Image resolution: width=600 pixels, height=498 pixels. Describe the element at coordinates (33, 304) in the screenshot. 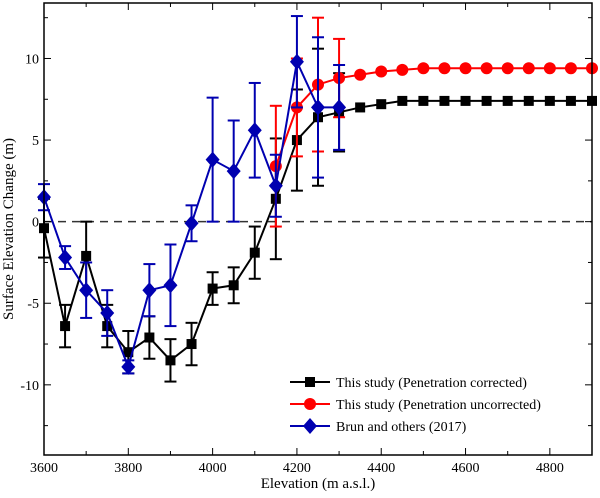

I see `y-tick-label: -5` at that location.